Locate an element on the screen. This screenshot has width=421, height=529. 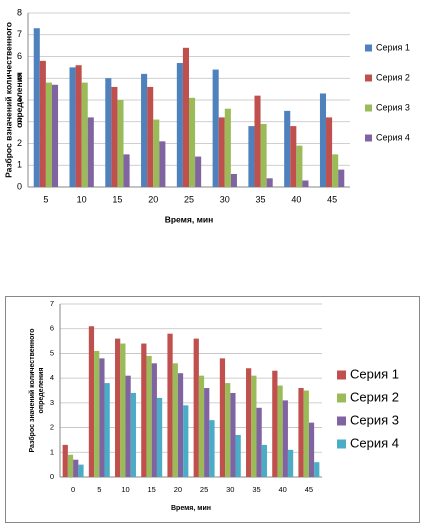
y-tick-label: 2 is located at coordinates (52, 427).